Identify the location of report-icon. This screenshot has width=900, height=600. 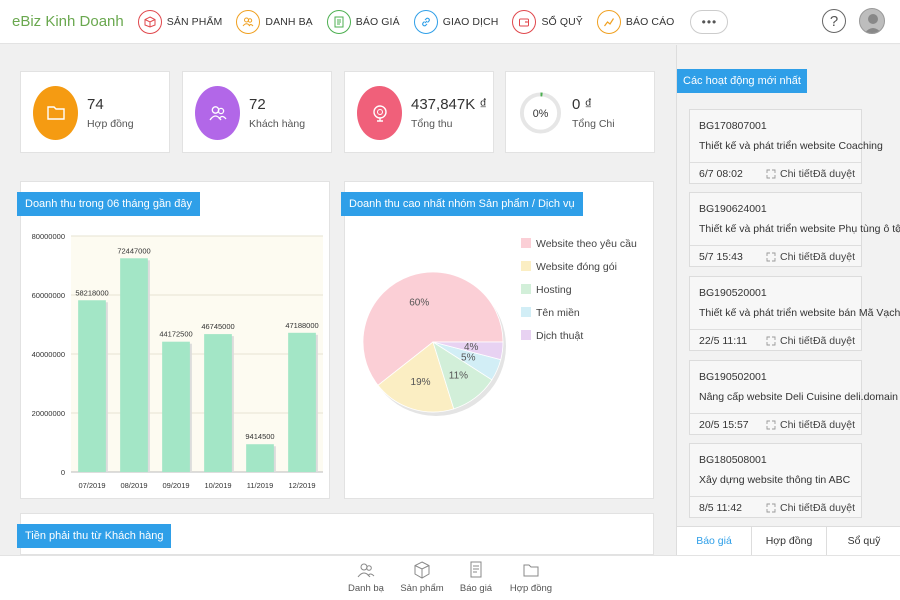
(608, 21).